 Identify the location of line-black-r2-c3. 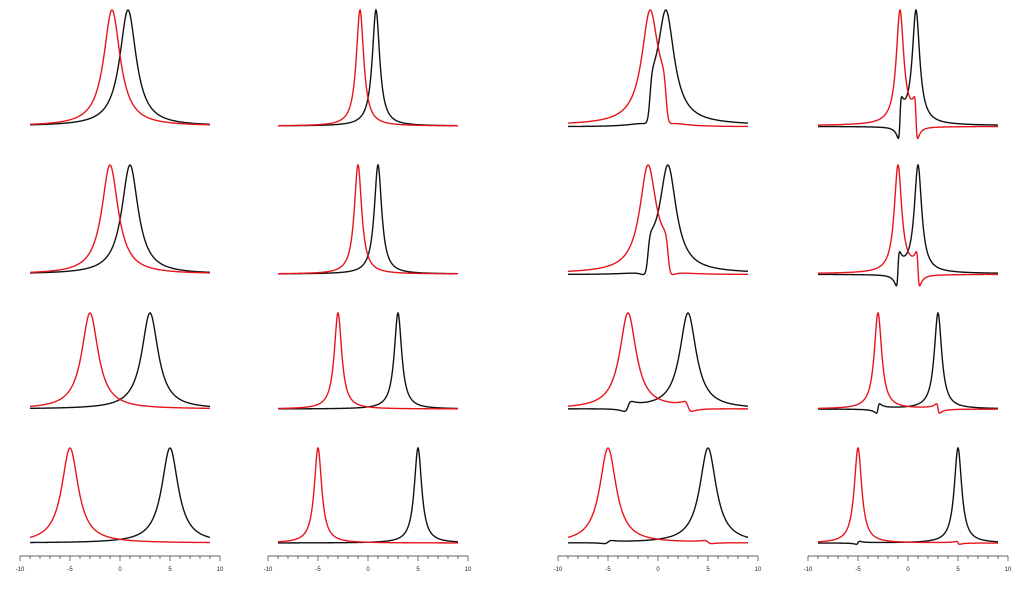
(658, 220).